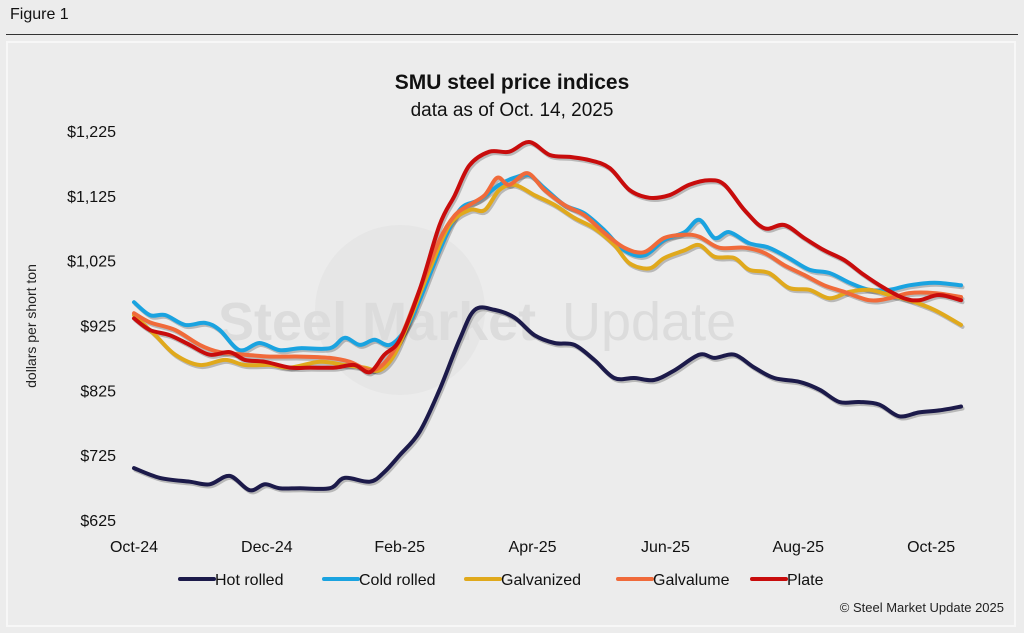 The height and width of the screenshot is (633, 1024). Describe the element at coordinates (134, 547) in the screenshot. I see `x-tick-label: Oct-24` at that location.